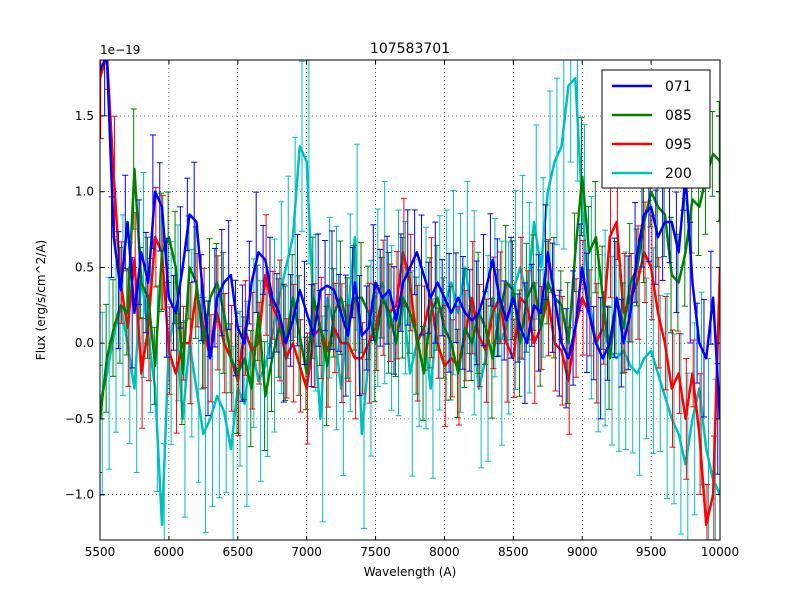  I want to click on y-tick-label: 0.5, so click(84, 267).